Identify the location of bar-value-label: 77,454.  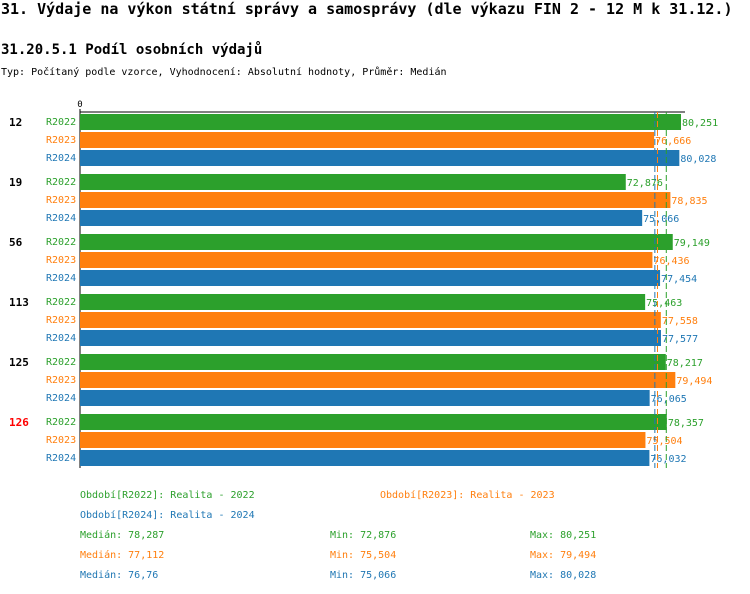
(679, 279).